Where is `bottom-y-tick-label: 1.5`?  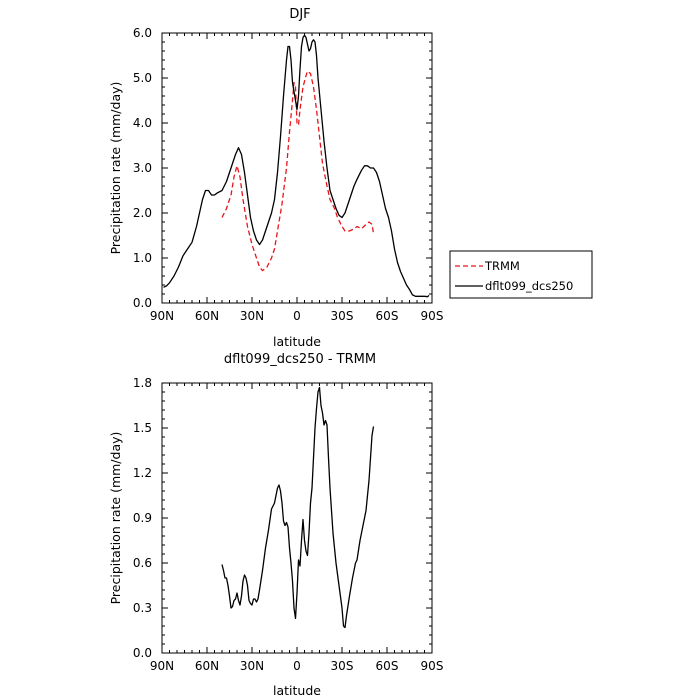 bottom-y-tick-label: 1.5 is located at coordinates (142, 428).